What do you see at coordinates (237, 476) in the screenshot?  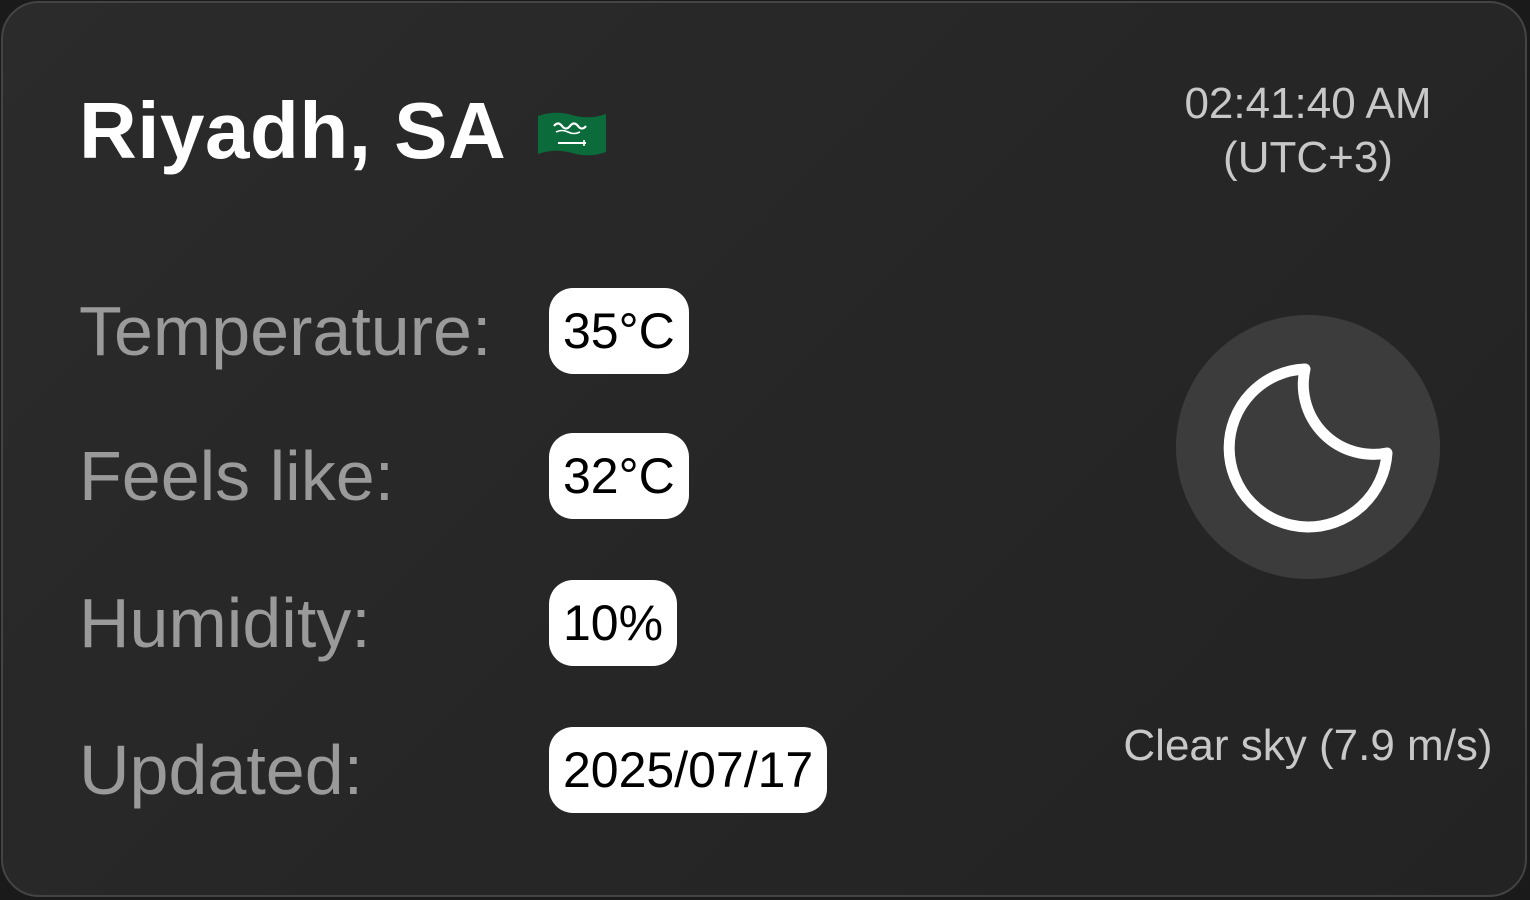 I see `feels-like-label: Feels like:` at bounding box center [237, 476].